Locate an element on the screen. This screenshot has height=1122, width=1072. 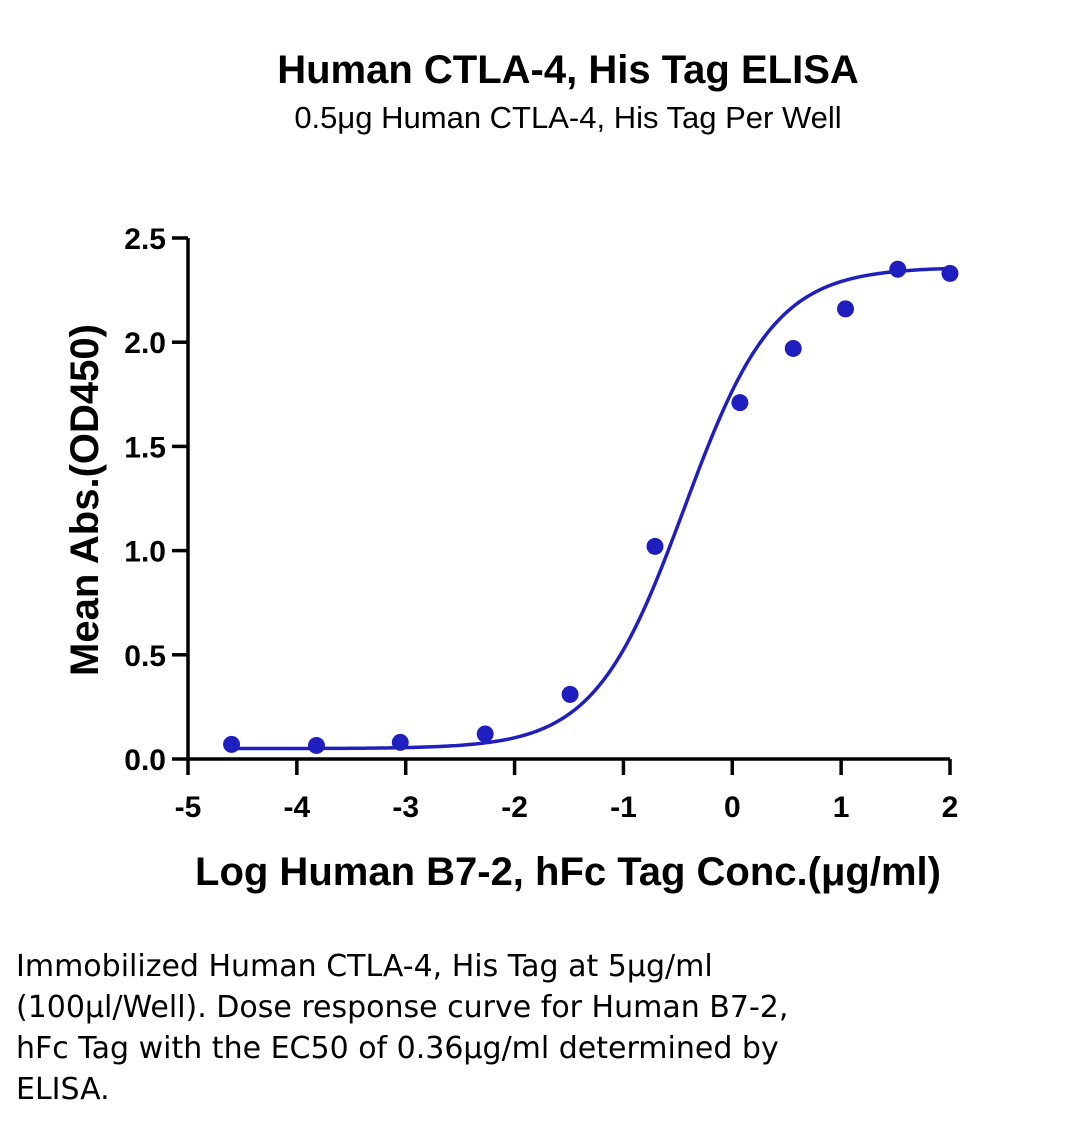
x-tick-label: -1 is located at coordinates (623, 807).